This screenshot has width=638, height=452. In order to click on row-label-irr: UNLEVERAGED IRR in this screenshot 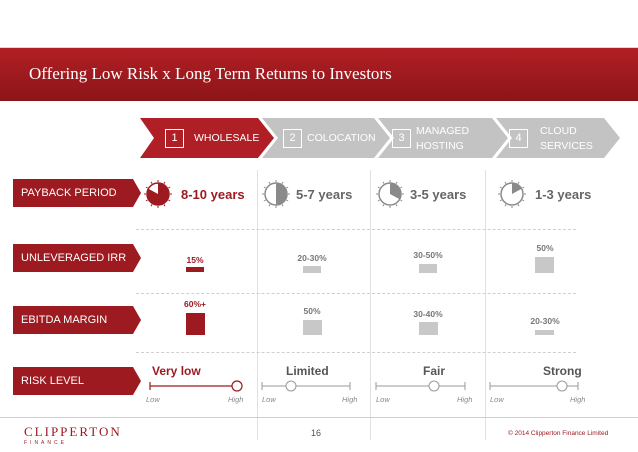, I will do `click(77, 258)`.